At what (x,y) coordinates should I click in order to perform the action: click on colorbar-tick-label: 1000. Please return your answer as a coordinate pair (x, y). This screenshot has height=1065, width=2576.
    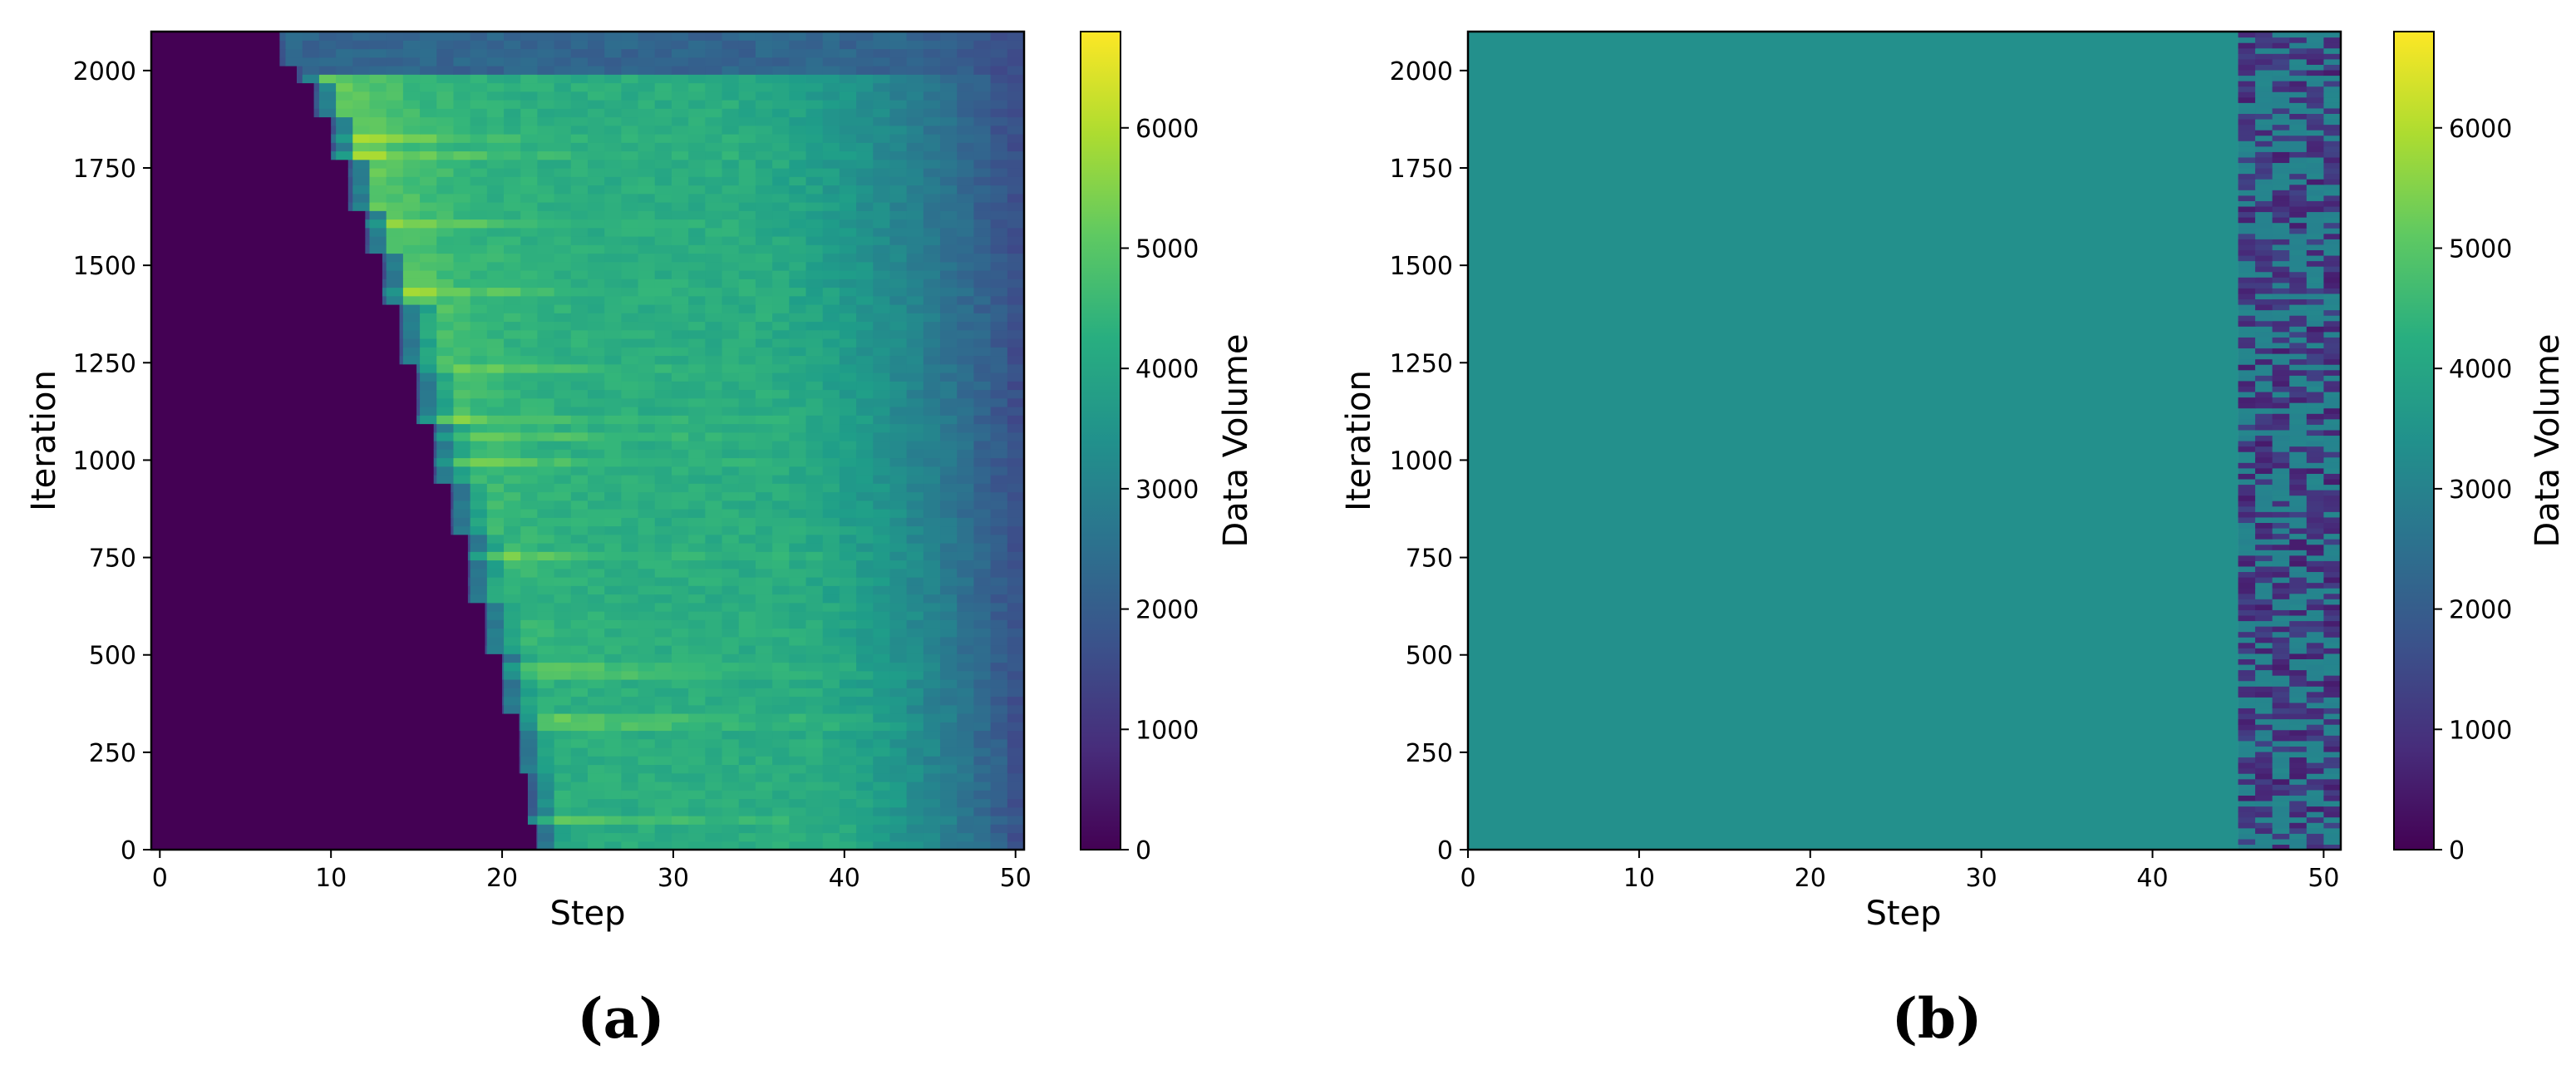
    Looking at the image, I should click on (1167, 730).